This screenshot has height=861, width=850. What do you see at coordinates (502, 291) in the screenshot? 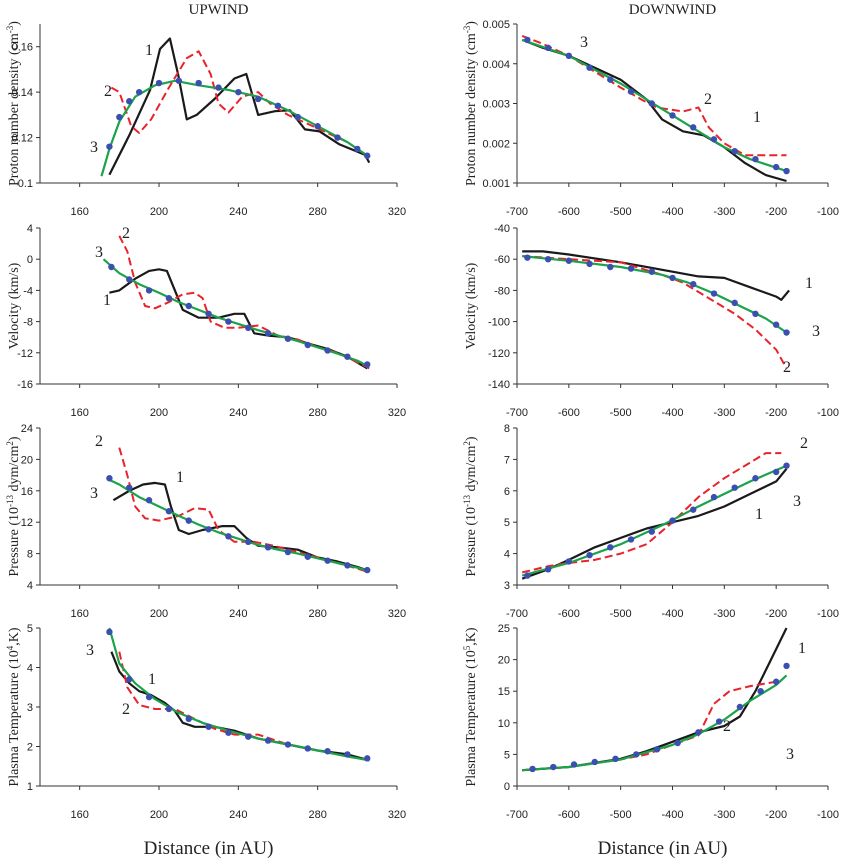
I see `y-tick-label: -80` at bounding box center [502, 291].